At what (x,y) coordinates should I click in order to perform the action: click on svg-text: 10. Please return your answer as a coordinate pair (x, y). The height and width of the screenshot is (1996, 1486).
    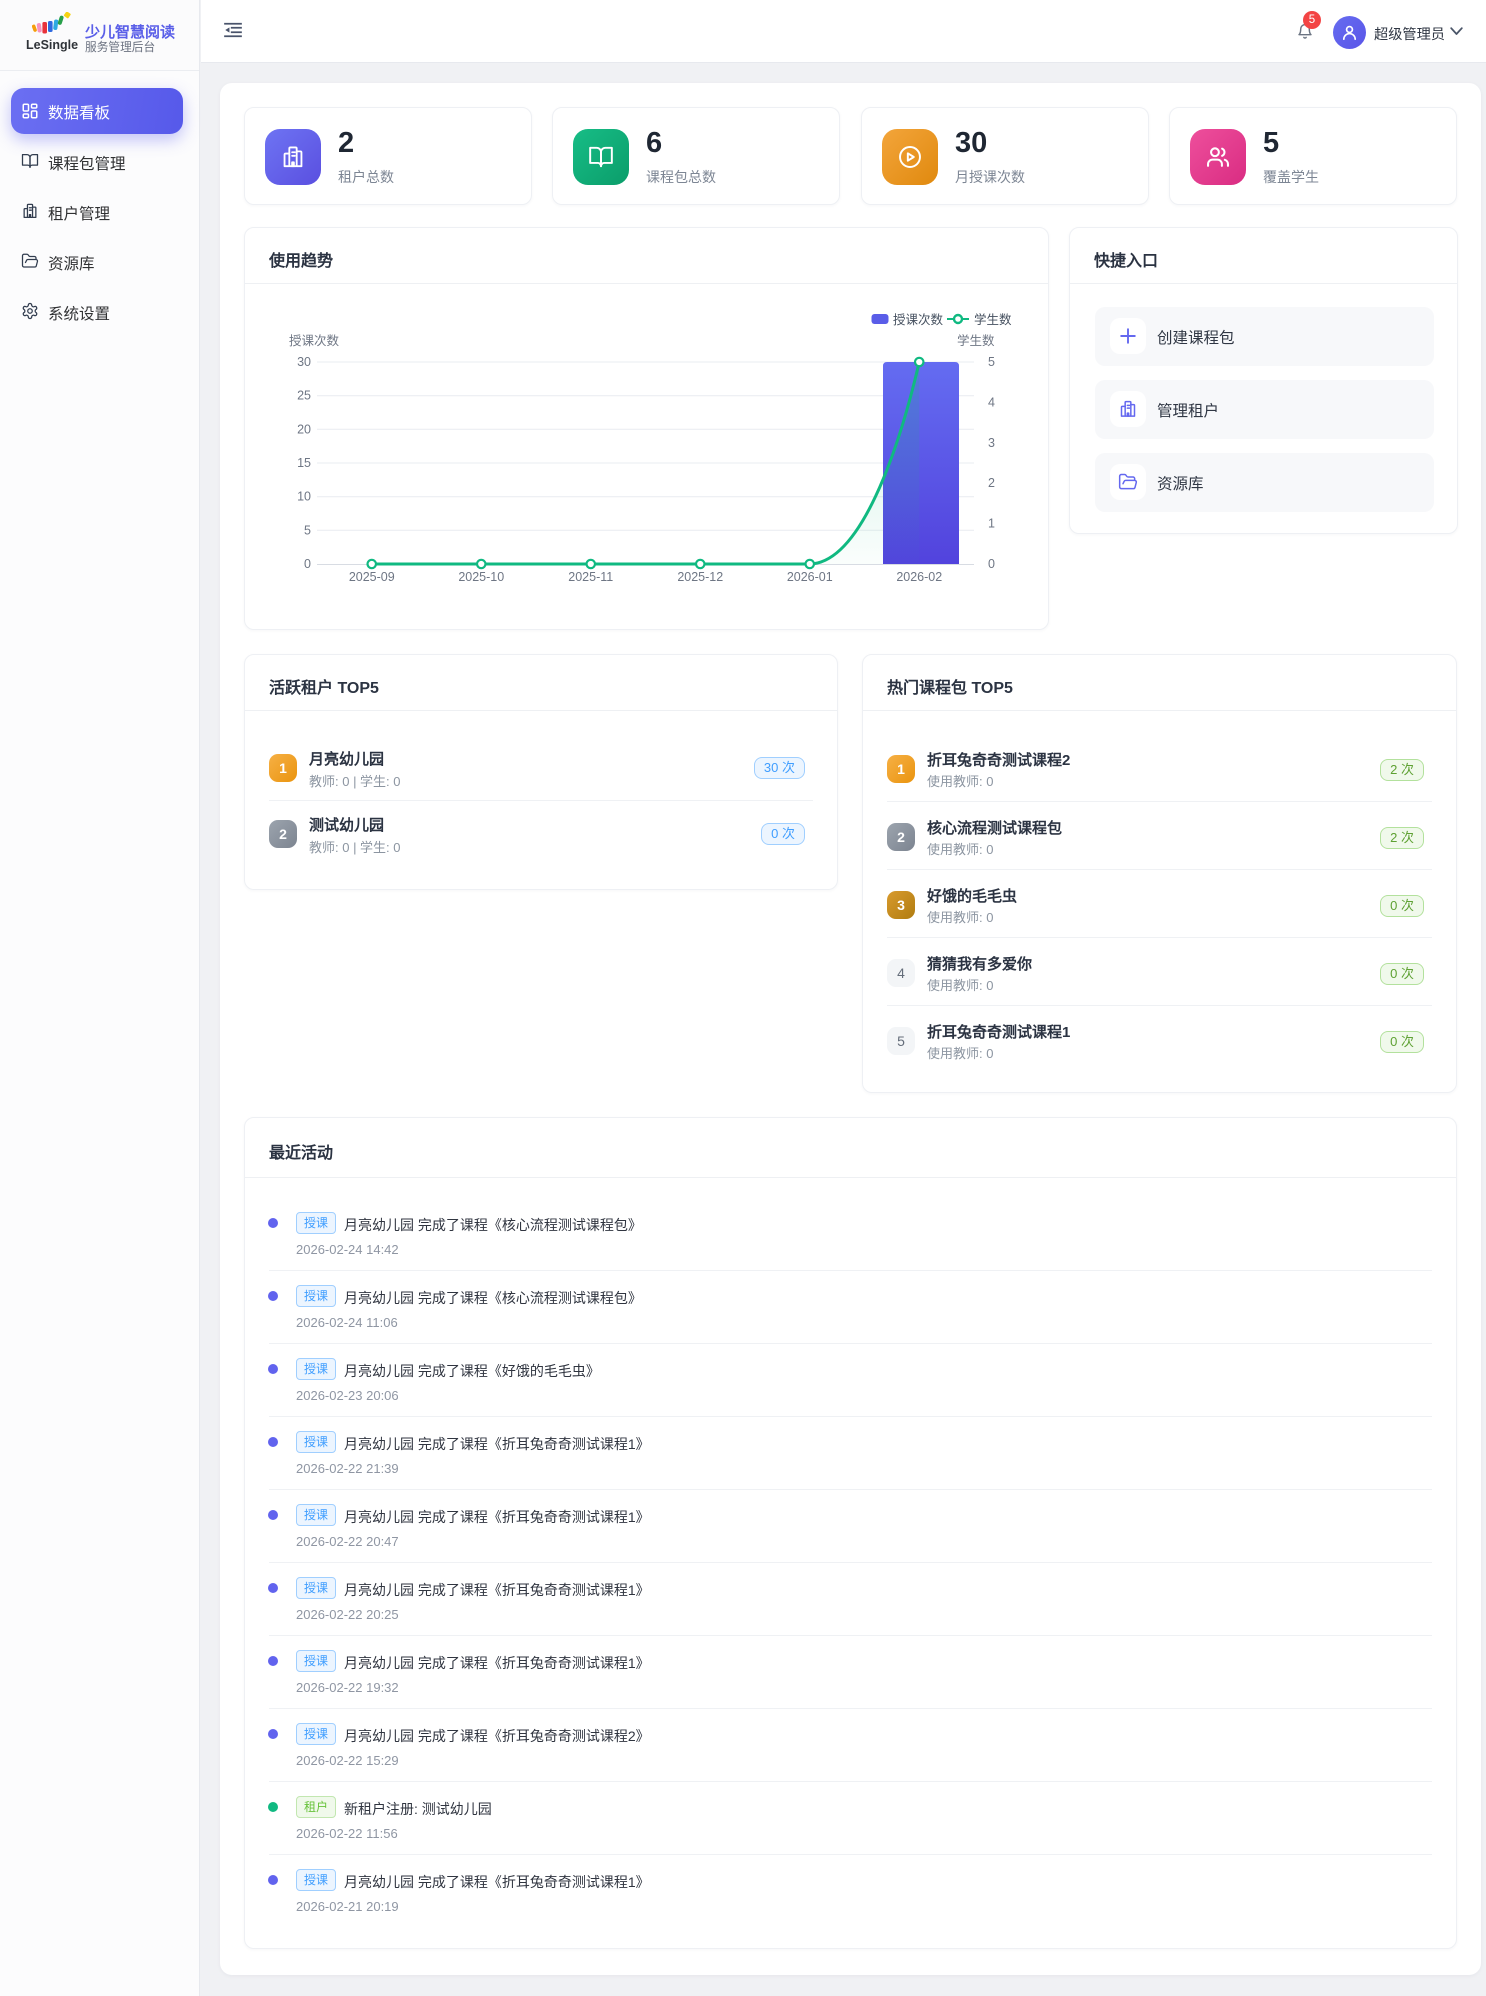
    Looking at the image, I should click on (304, 497).